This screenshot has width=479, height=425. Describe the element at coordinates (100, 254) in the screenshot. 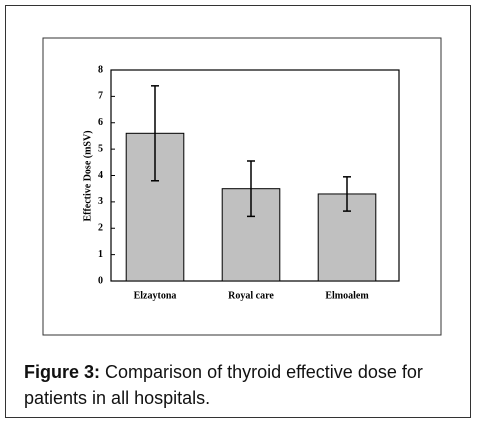

I see `y-tick-label: 1` at that location.